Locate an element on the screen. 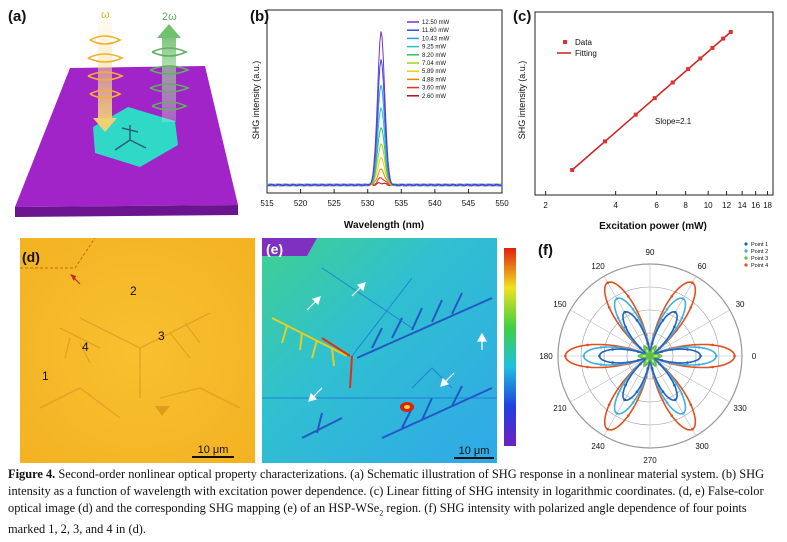 This screenshot has width=787, height=542. legend-label: 8.20 mW is located at coordinates (434, 56).